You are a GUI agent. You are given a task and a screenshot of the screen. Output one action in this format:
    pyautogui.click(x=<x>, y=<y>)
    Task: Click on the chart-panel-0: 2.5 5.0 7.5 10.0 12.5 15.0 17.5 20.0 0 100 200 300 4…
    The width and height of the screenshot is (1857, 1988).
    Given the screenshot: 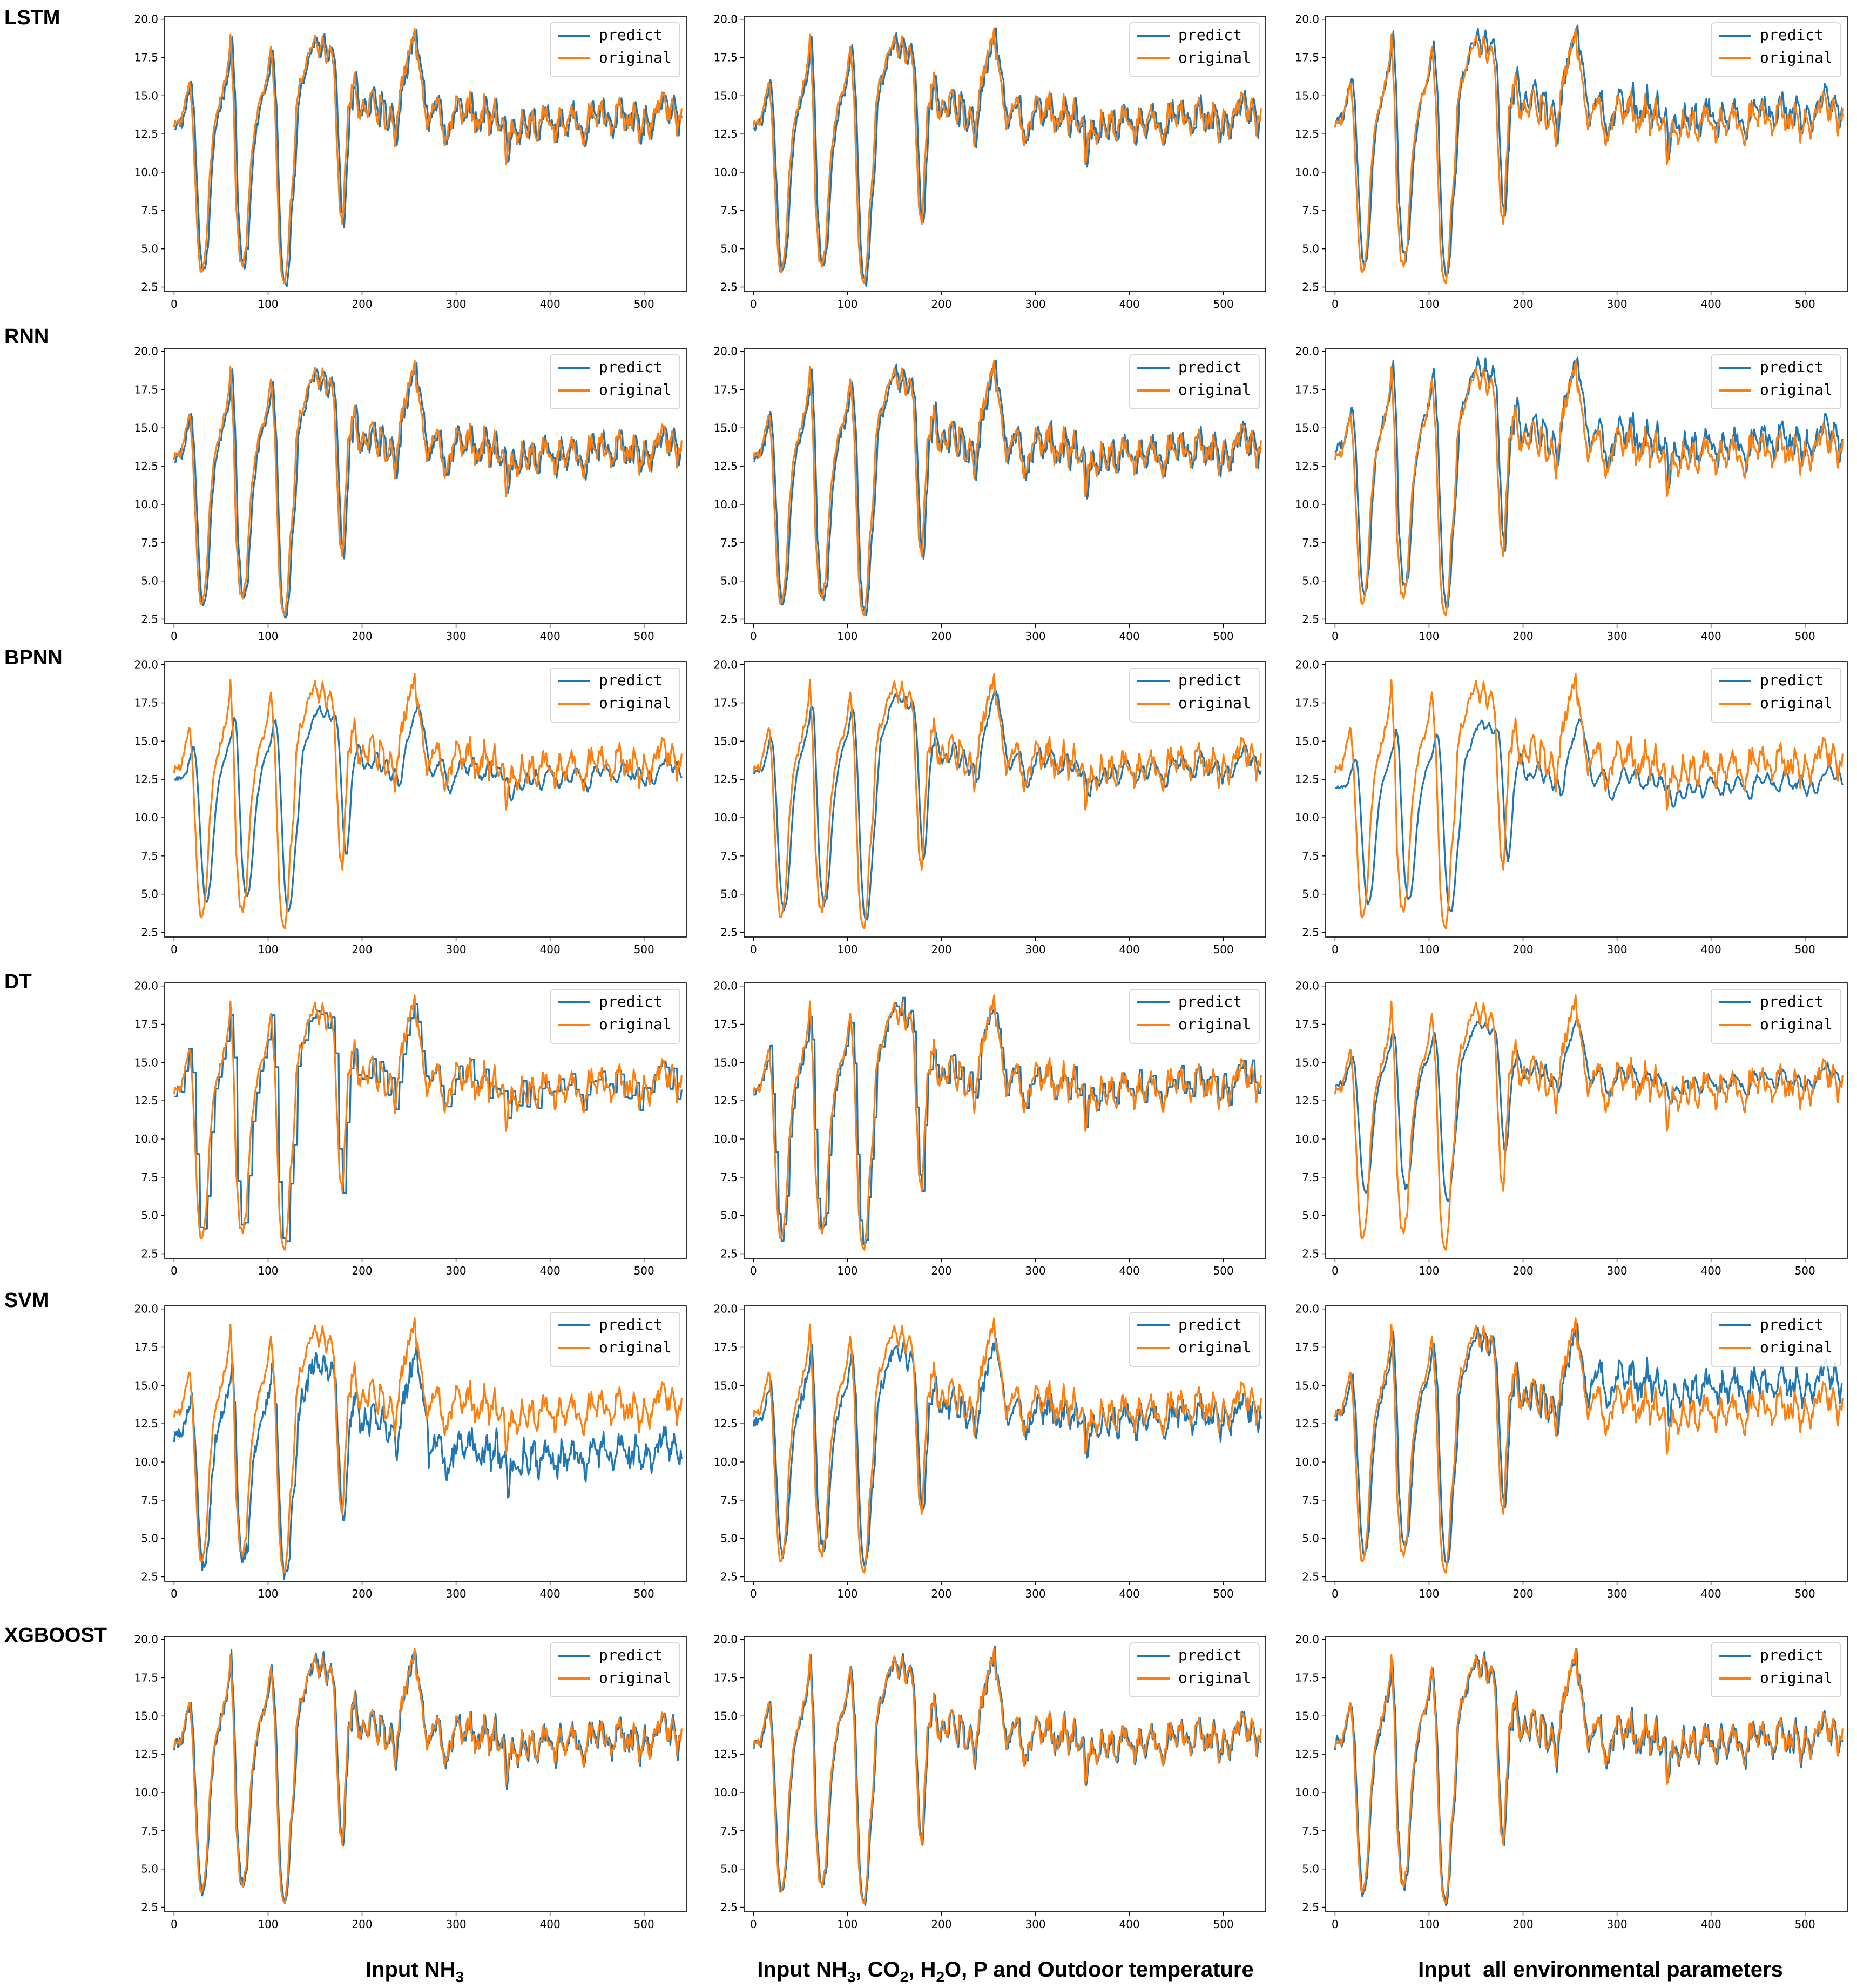 What is the action you would take?
    pyautogui.click(x=410, y=162)
    